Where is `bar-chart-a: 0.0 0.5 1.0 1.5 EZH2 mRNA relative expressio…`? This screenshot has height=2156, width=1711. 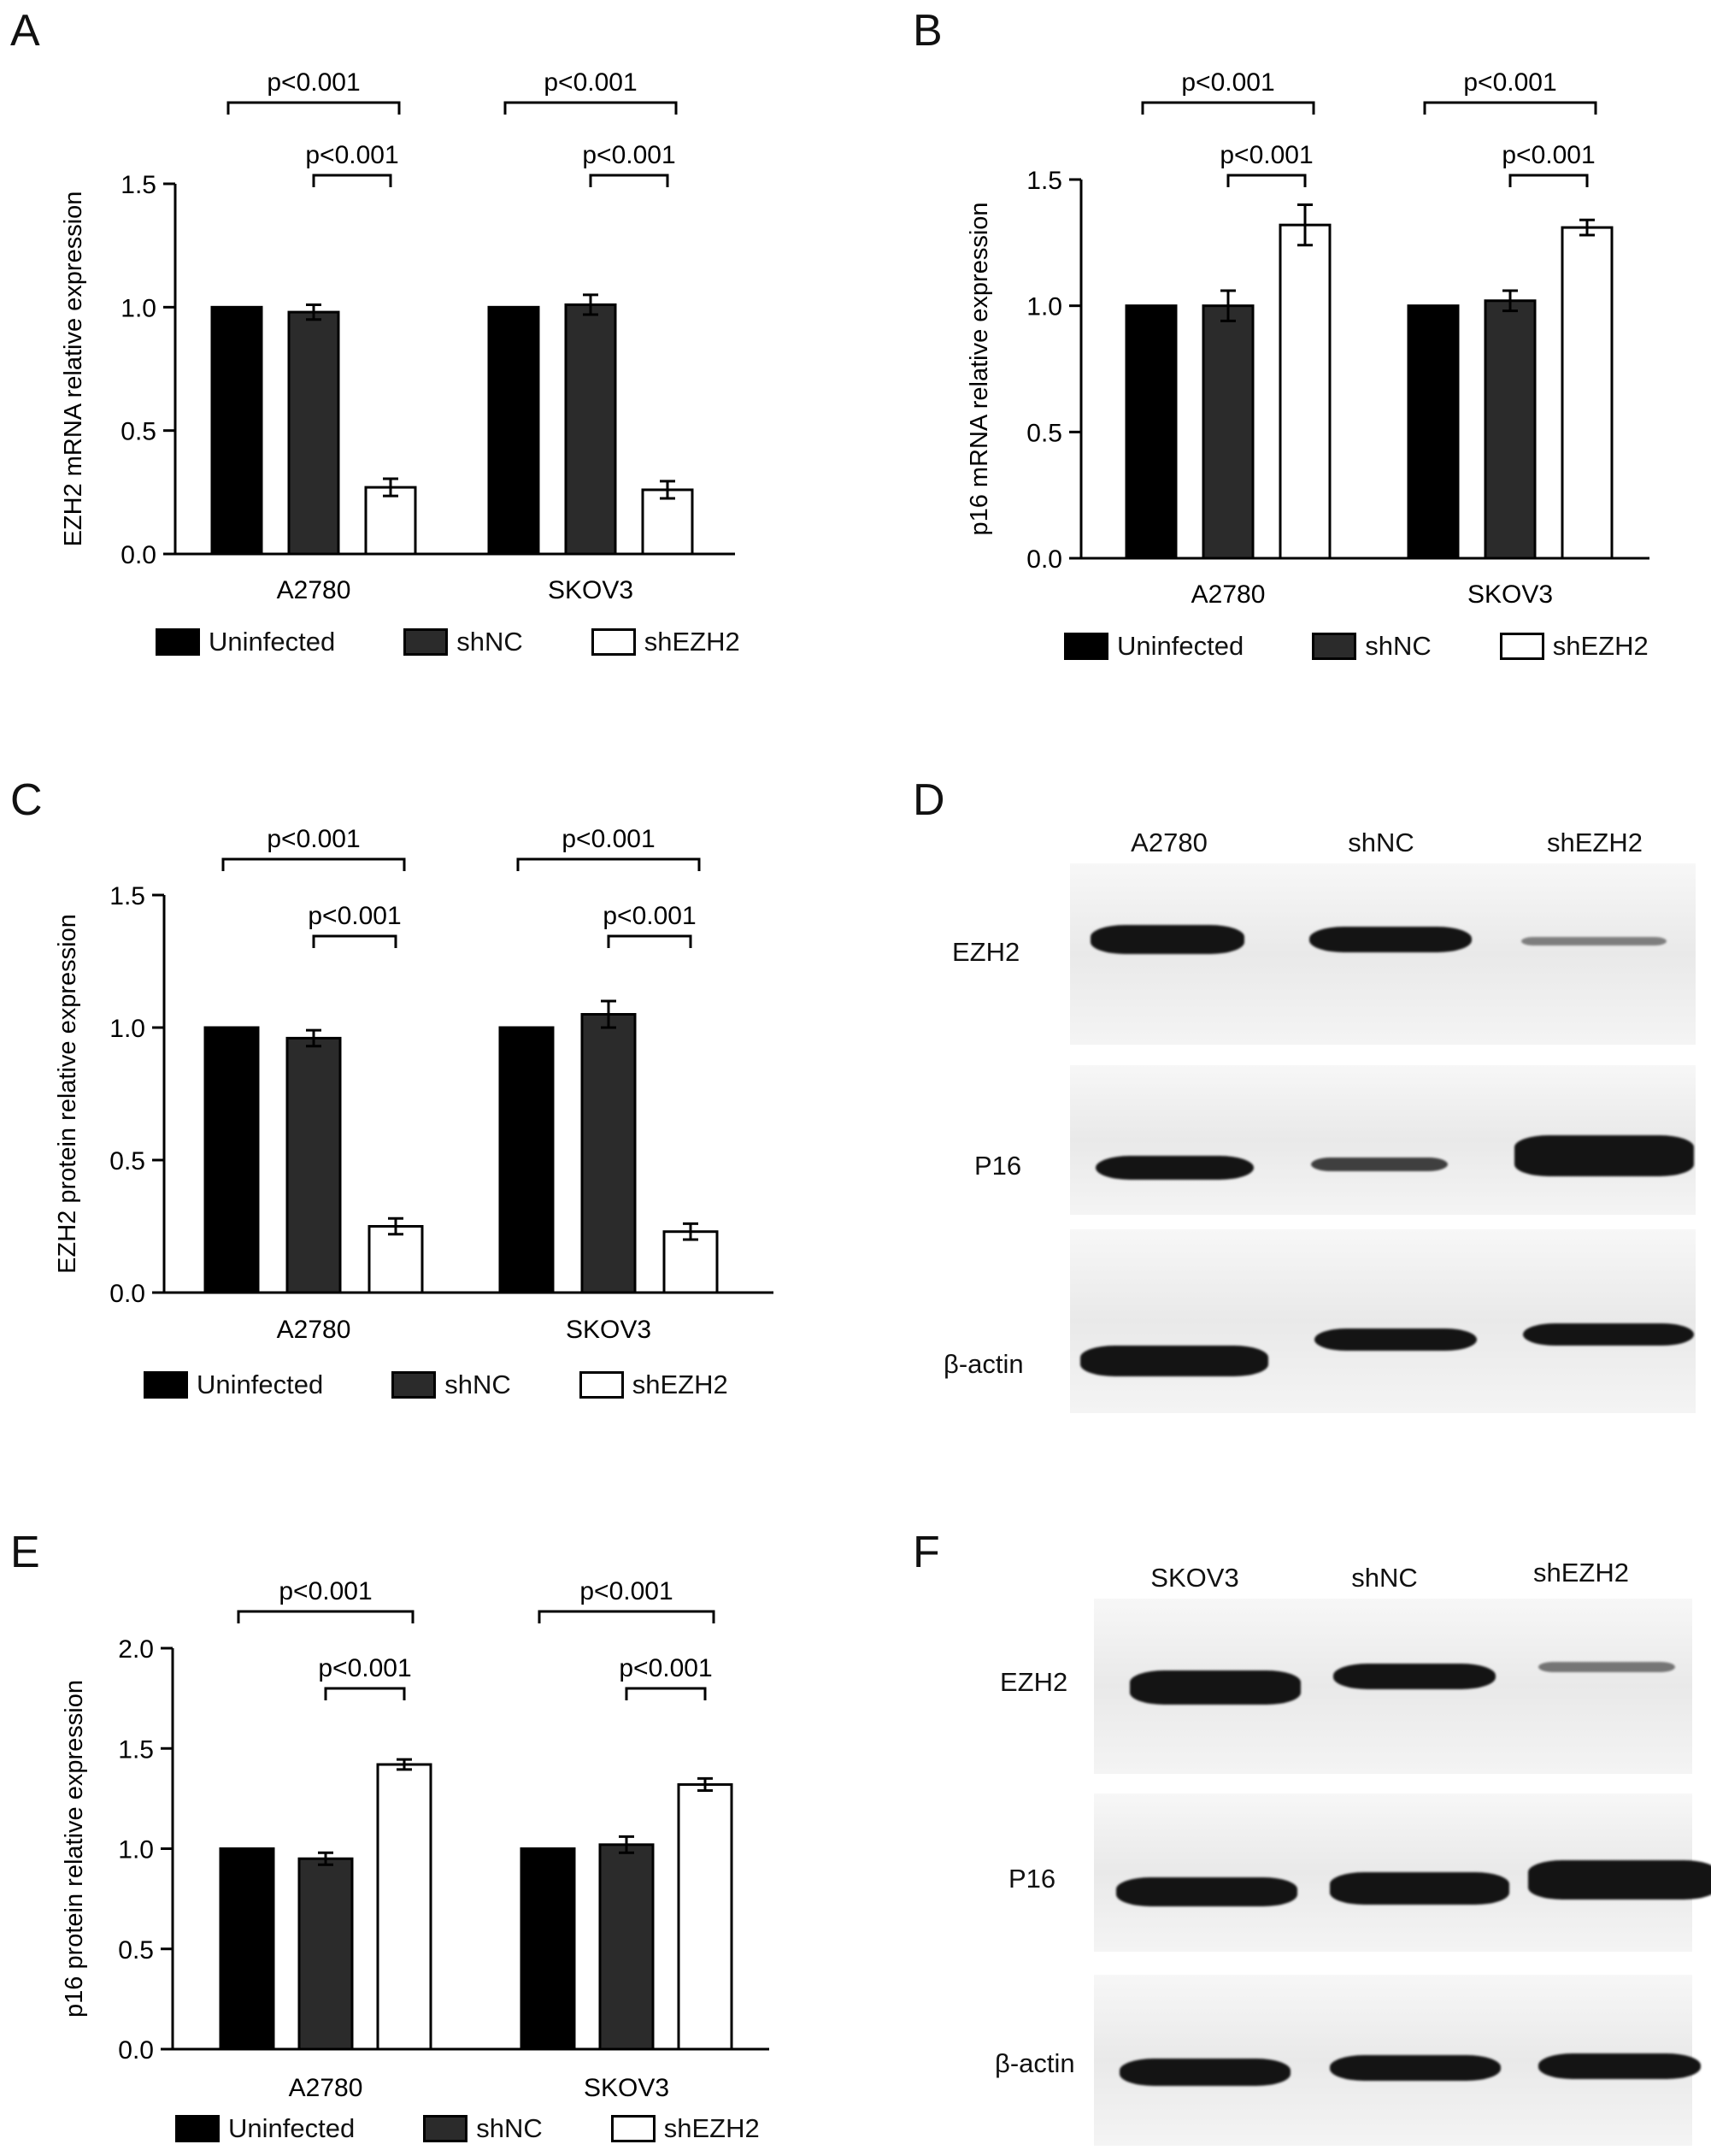 bar-chart-a: 0.0 0.5 1.0 1.5 EZH2 mRNA relative expressio… is located at coordinates (397, 336).